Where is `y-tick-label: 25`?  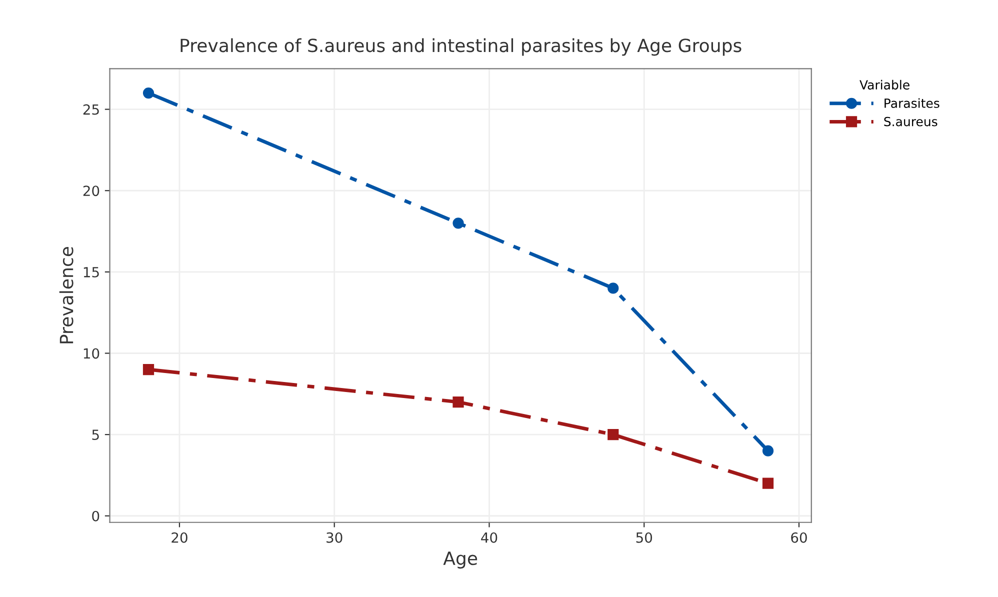
y-tick-label: 25 is located at coordinates (91, 109).